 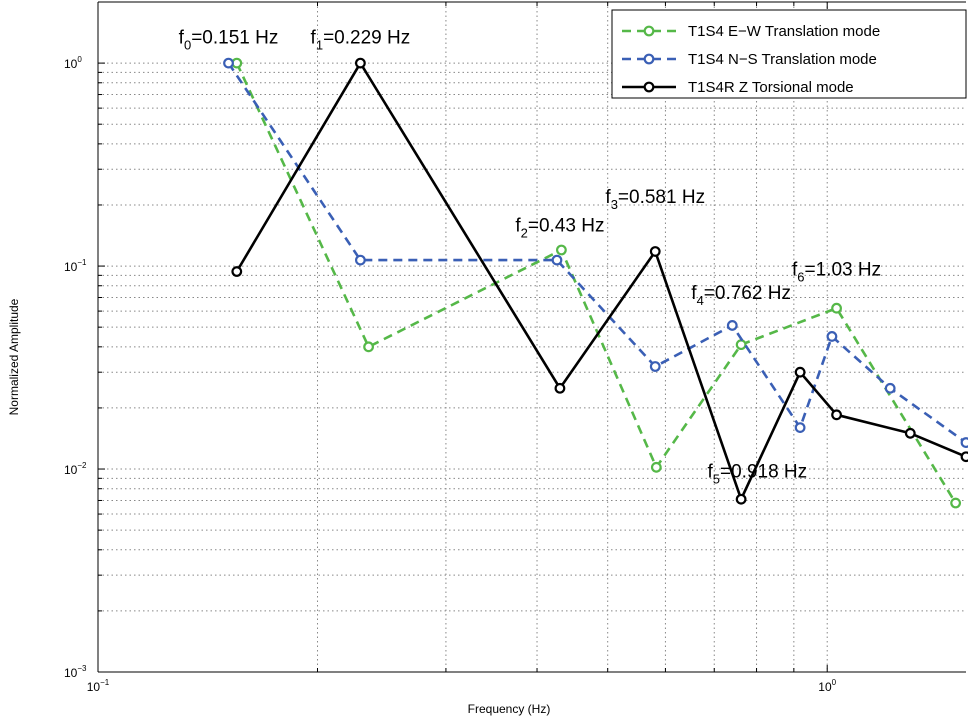 What do you see at coordinates (782, 59) in the screenshot?
I see `legend-label: T1S4 N−S Translation mode` at bounding box center [782, 59].